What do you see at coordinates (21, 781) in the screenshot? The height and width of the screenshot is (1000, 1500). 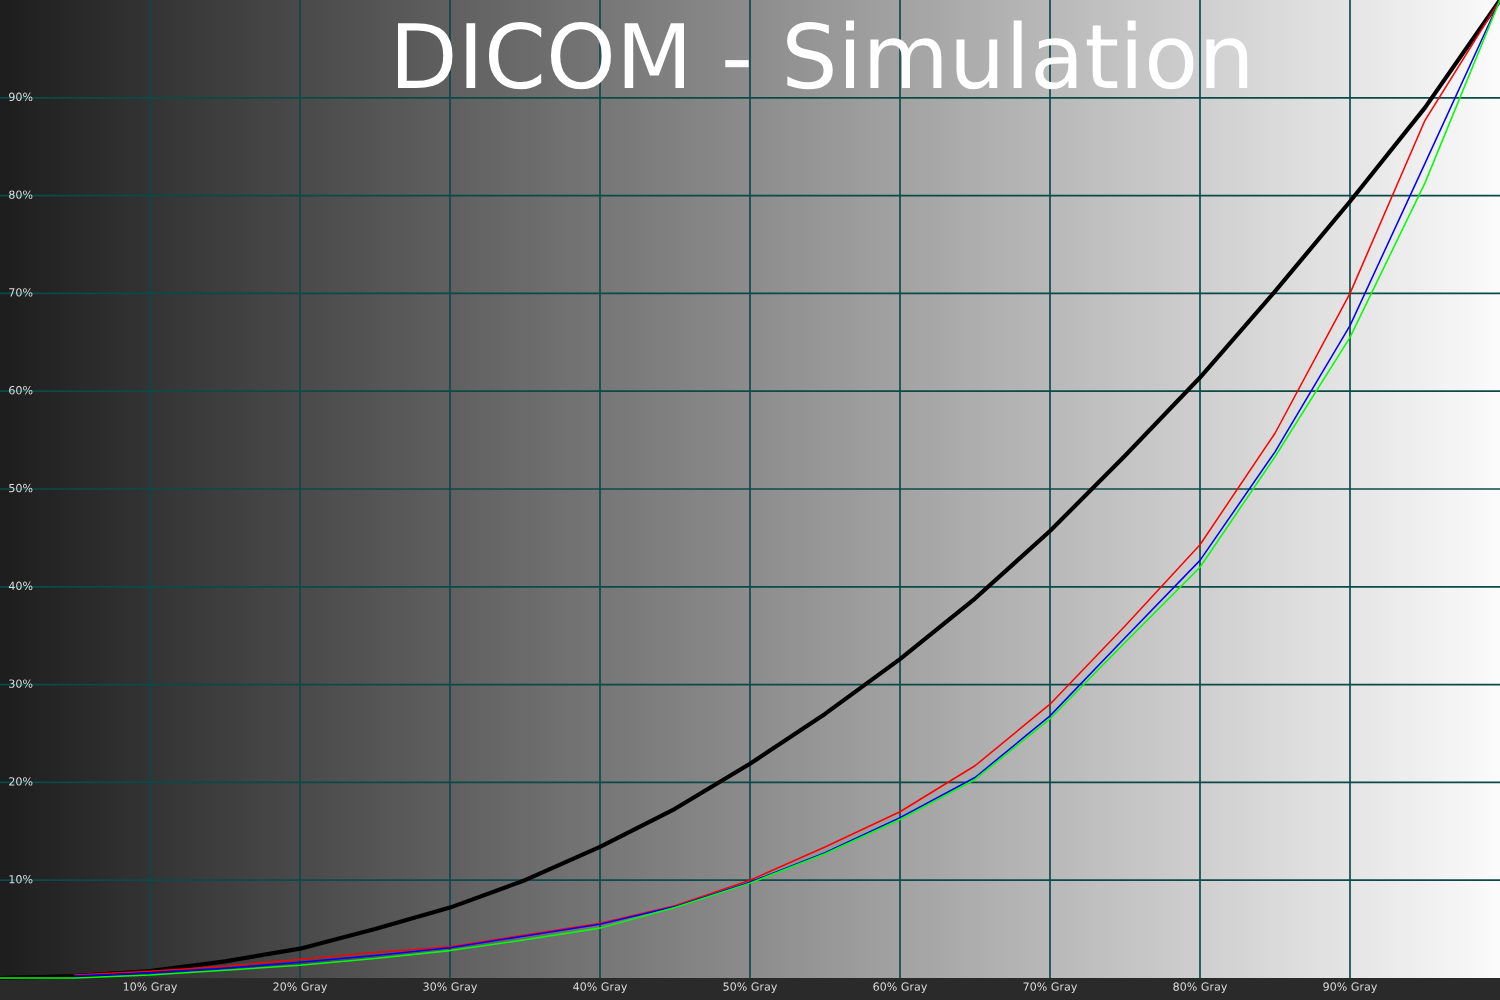 I see `y-tick-label: 20%` at bounding box center [21, 781].